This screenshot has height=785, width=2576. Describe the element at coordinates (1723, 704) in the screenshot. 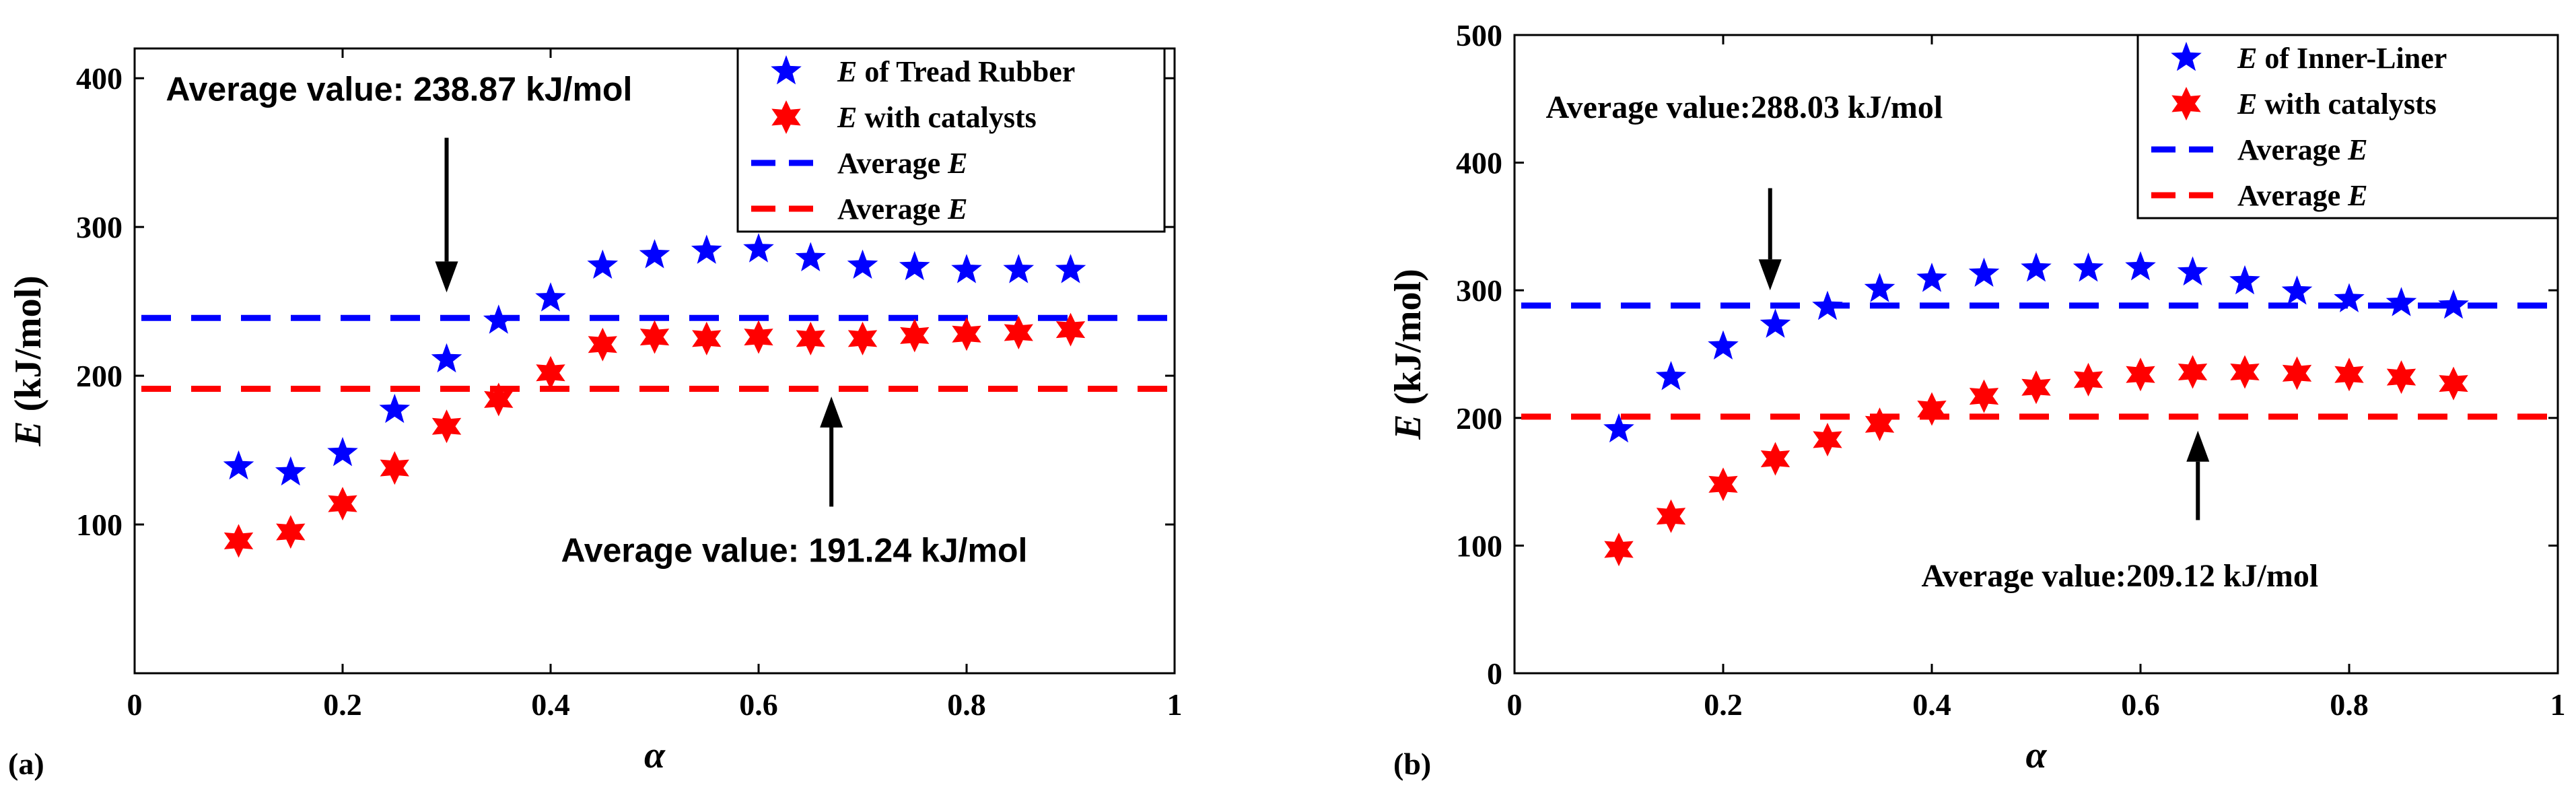

I see `x-tick-label: 0.2` at that location.